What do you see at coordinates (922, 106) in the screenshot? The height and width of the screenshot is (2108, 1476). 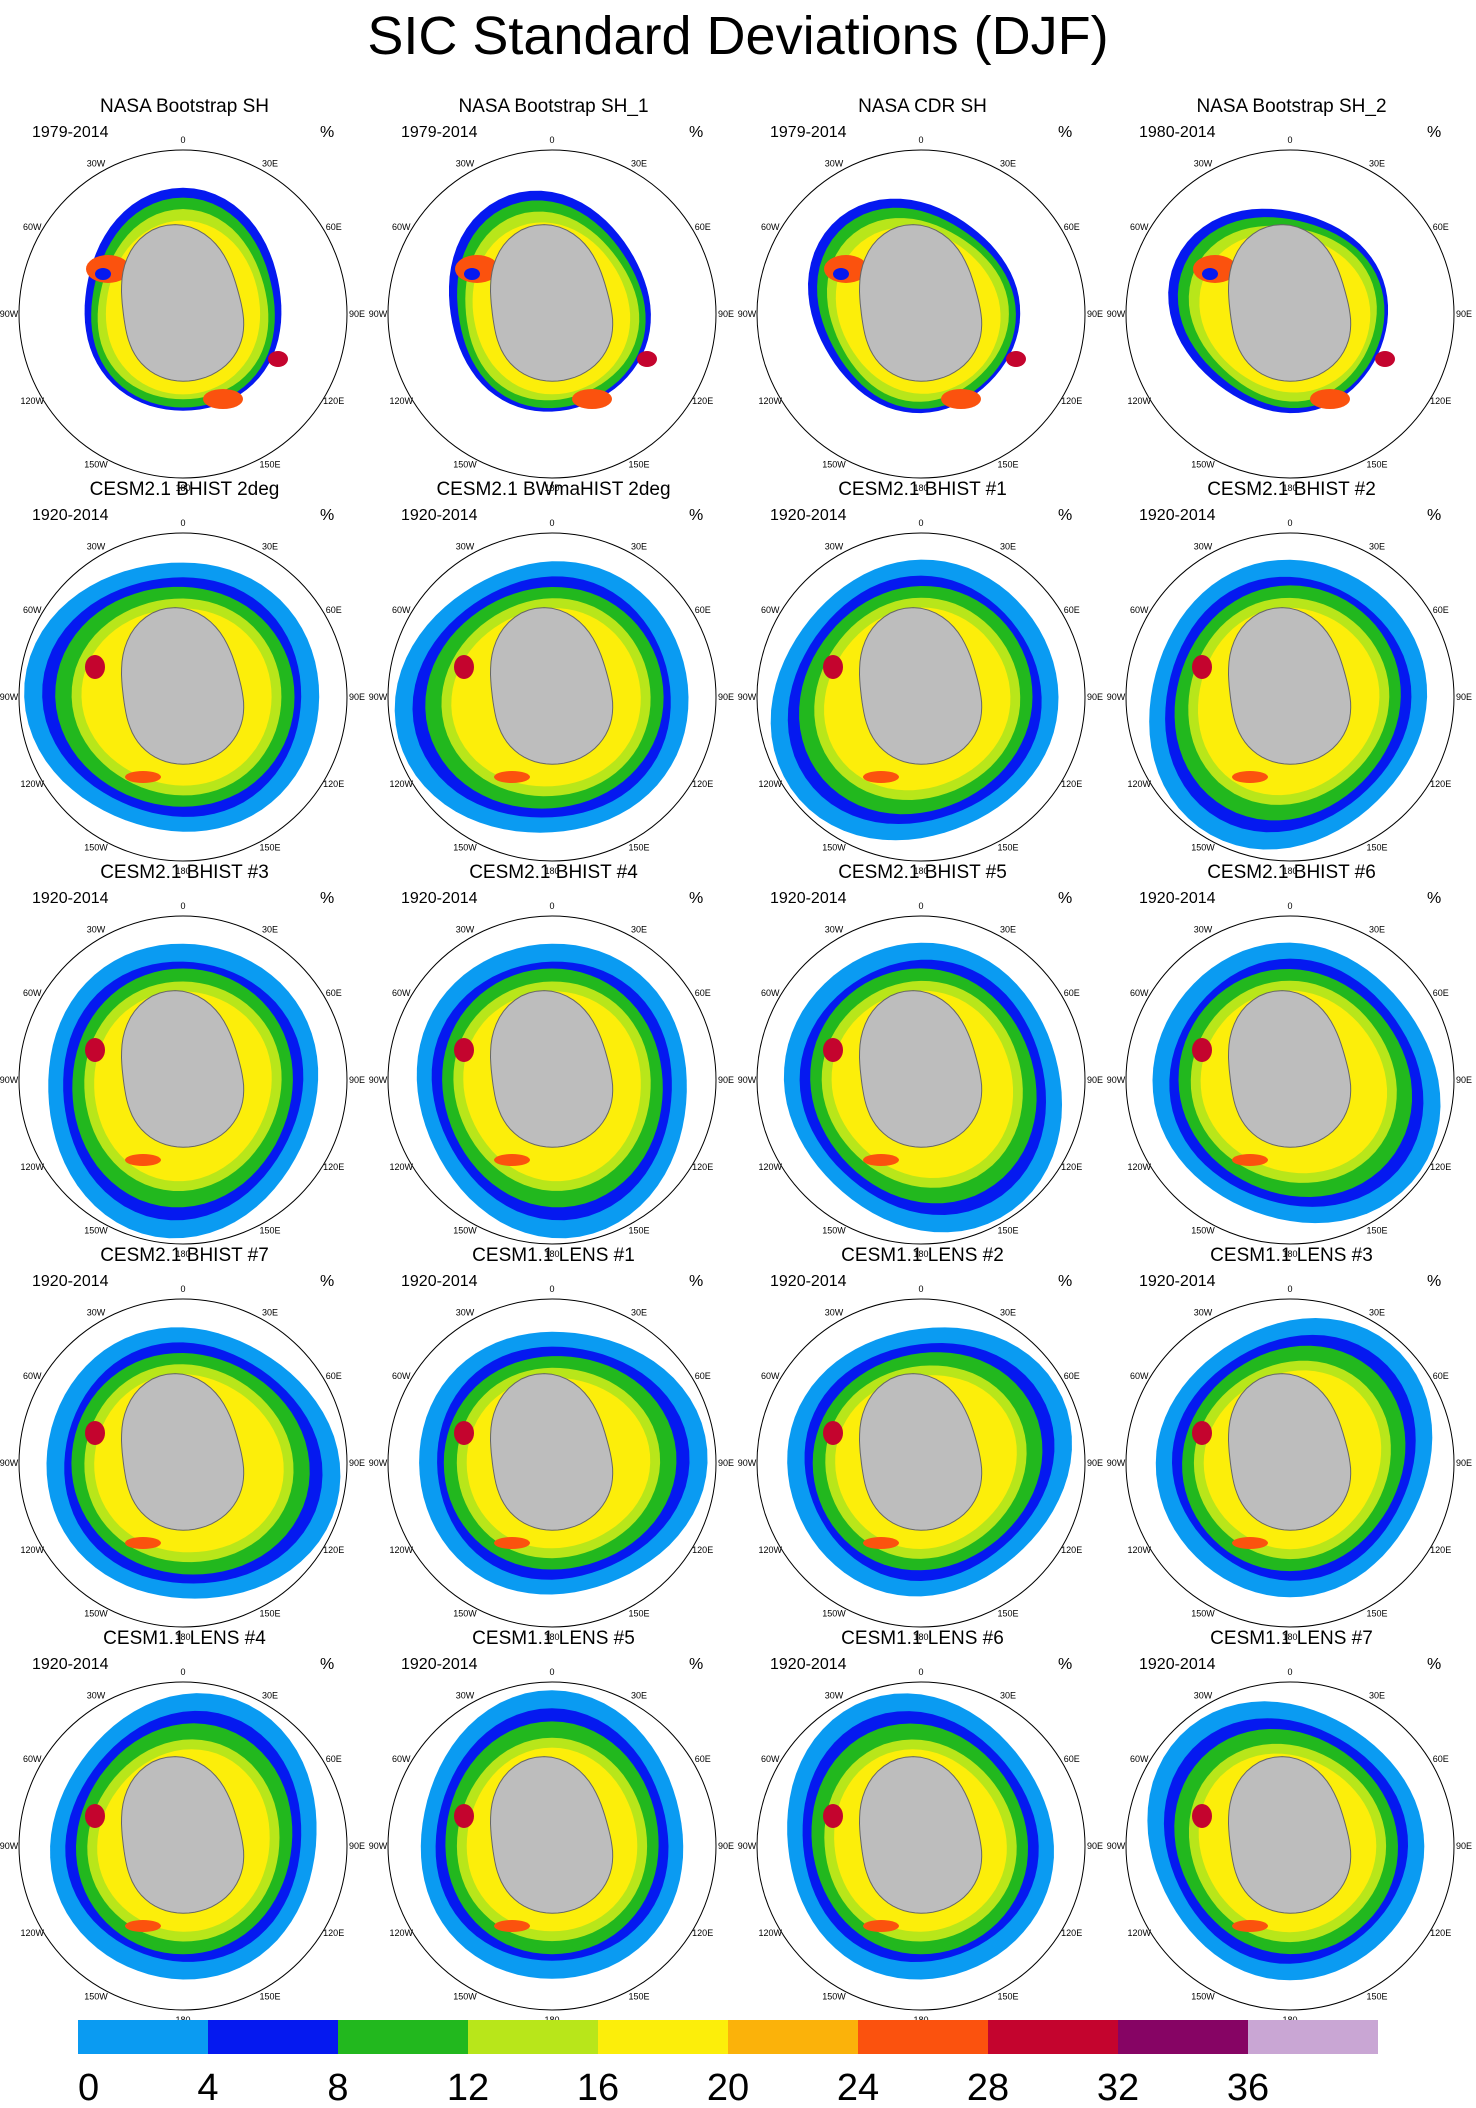 I see `panel-title: NASA CDR SH` at bounding box center [922, 106].